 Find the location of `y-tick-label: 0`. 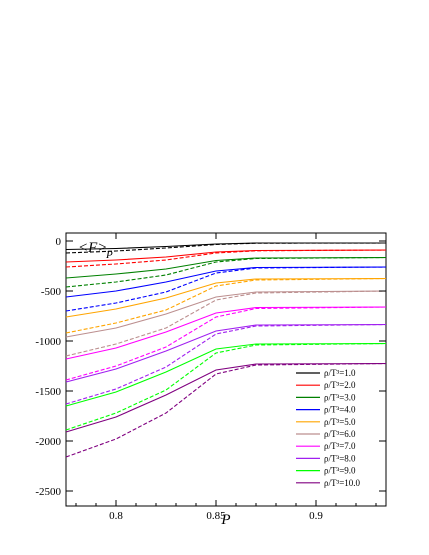

y-tick-label: 0 is located at coordinates (59, 242).